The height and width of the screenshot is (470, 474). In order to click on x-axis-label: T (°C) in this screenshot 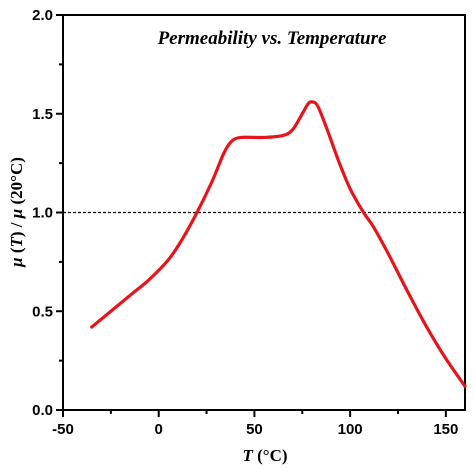, I will do `click(264, 455)`.